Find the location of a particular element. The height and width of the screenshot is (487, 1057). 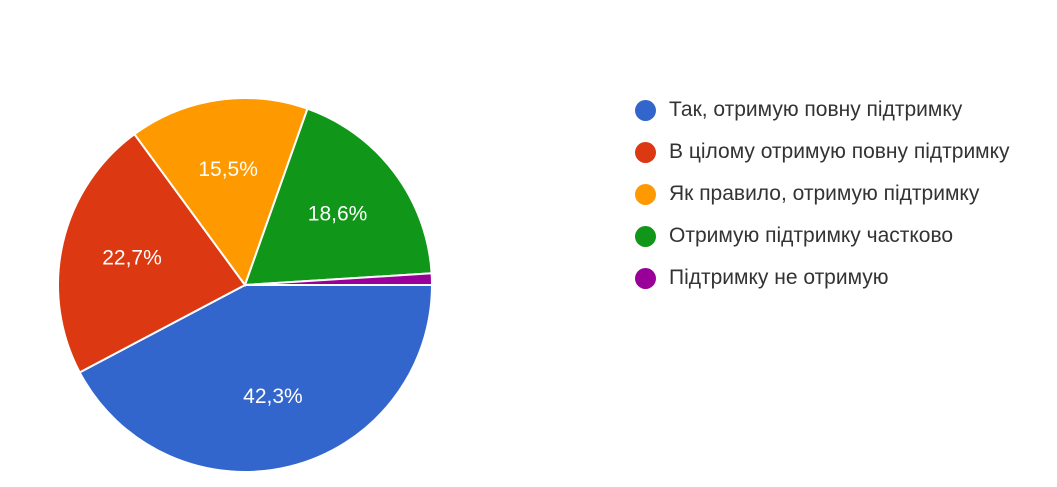

legend-item-mostly-full-support: В цілому отримую повну підтримку is located at coordinates (840, 152).